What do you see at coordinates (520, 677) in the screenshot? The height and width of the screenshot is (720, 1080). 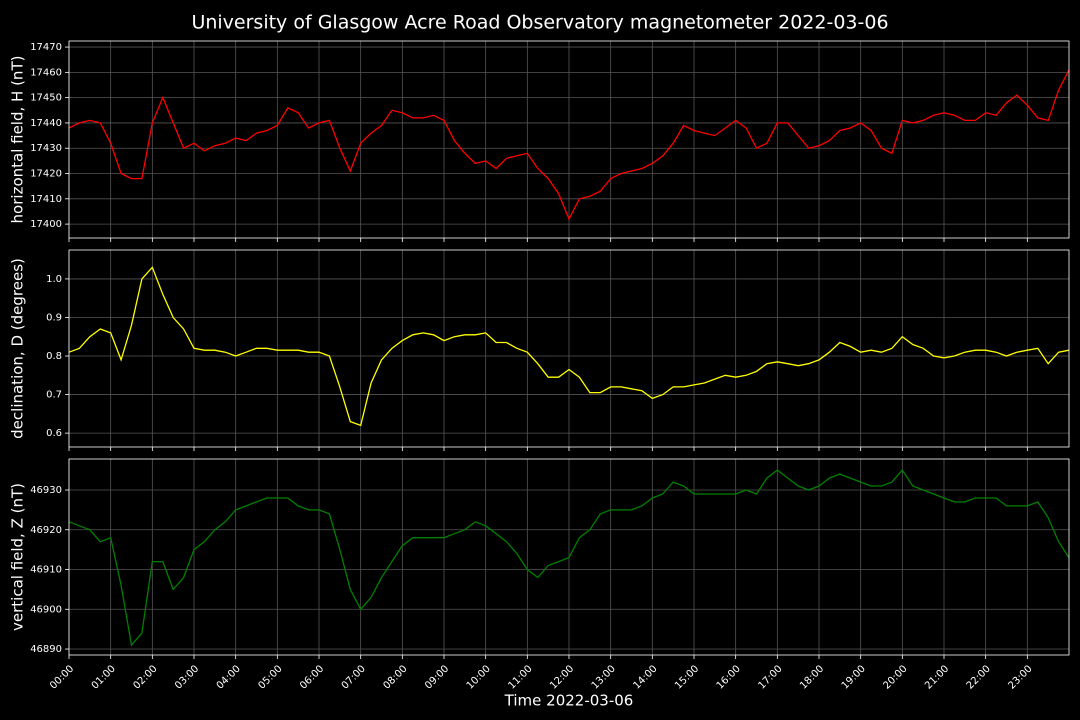 I see `x-tick-label: 11:00` at bounding box center [520, 677].